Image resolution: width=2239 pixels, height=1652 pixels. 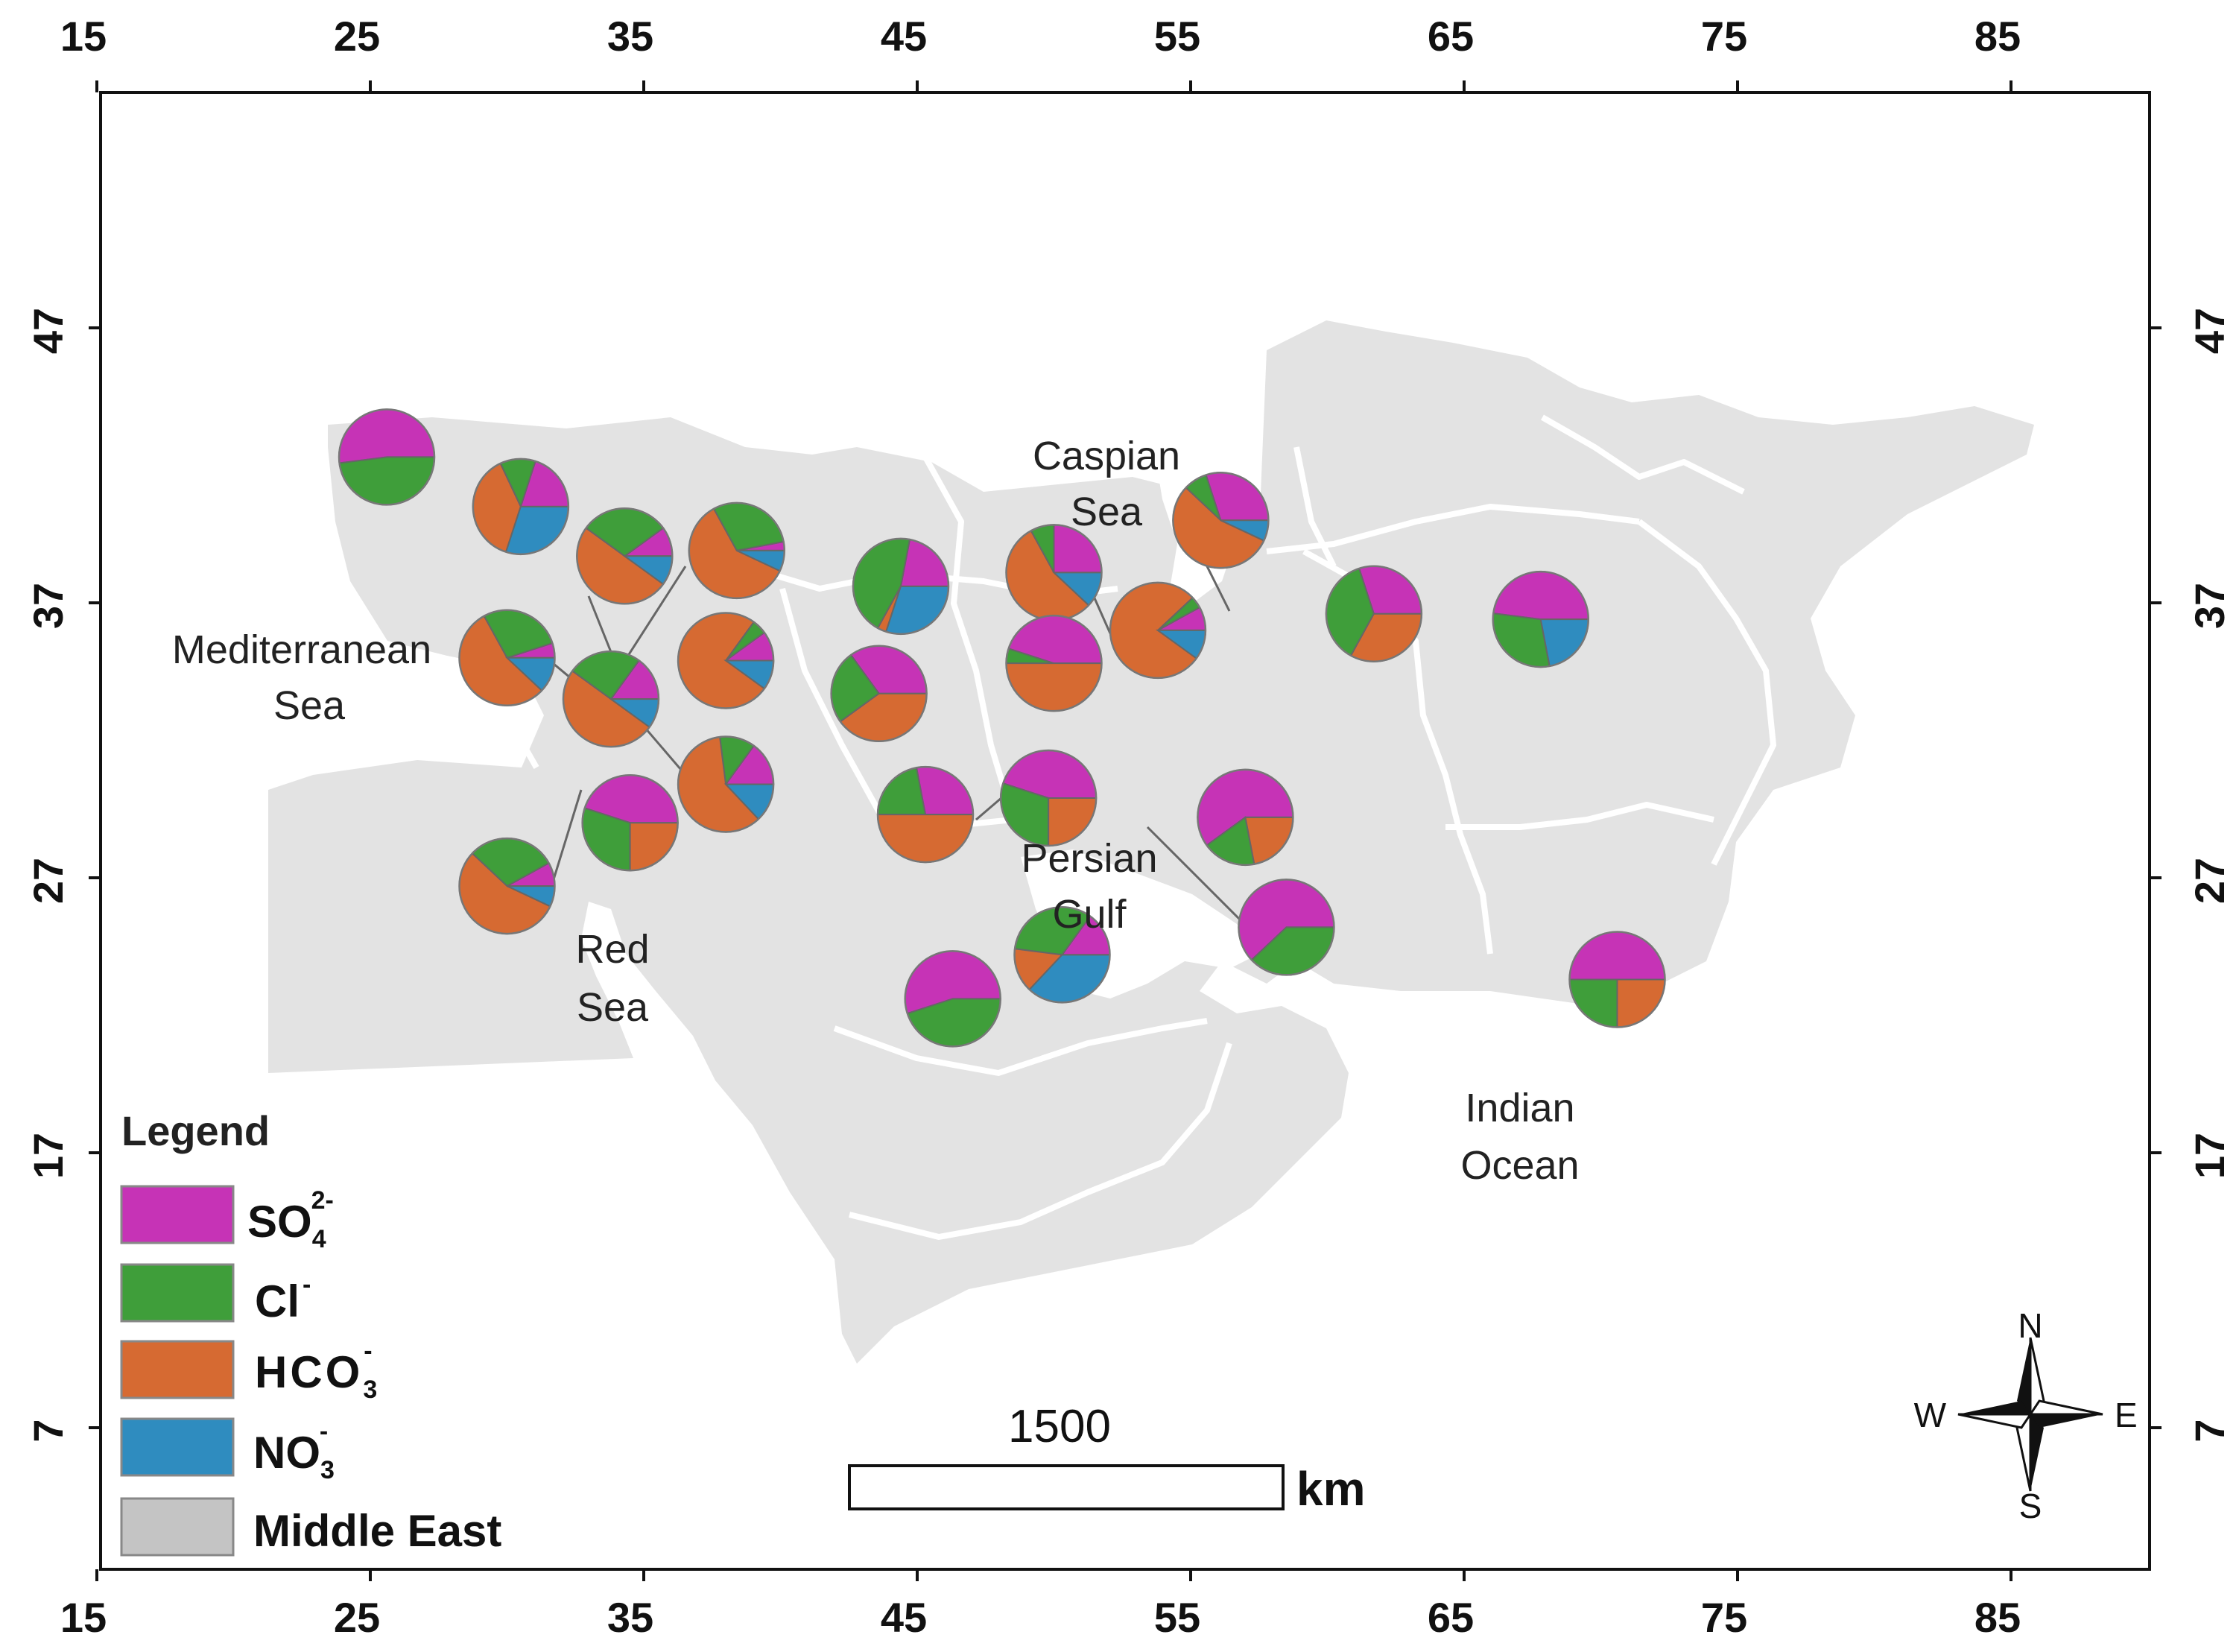 I want to click on sea-label-indian-2: Ocean, so click(x=1519, y=1166).